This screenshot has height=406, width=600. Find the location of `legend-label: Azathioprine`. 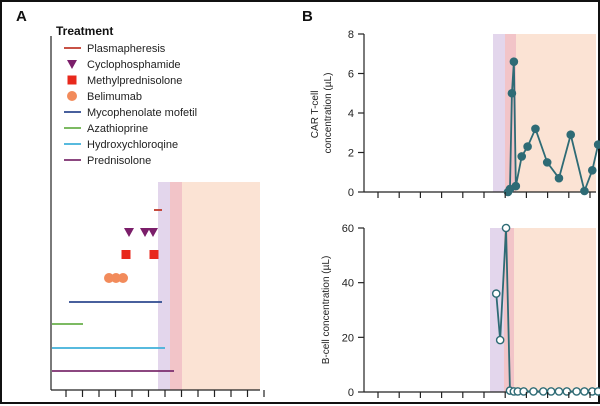

legend-label: Azathioprine is located at coordinates (117, 129).